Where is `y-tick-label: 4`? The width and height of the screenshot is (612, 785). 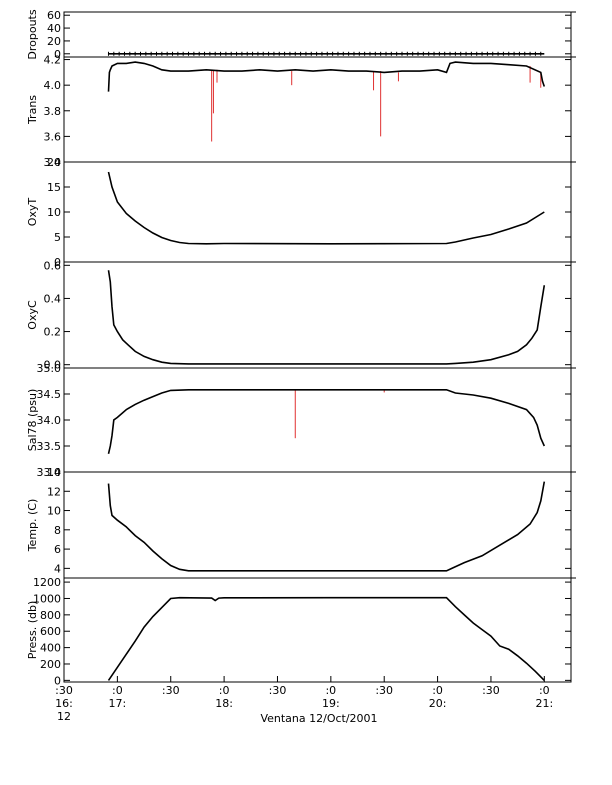
y-tick-label: 4 is located at coordinates (57, 568).